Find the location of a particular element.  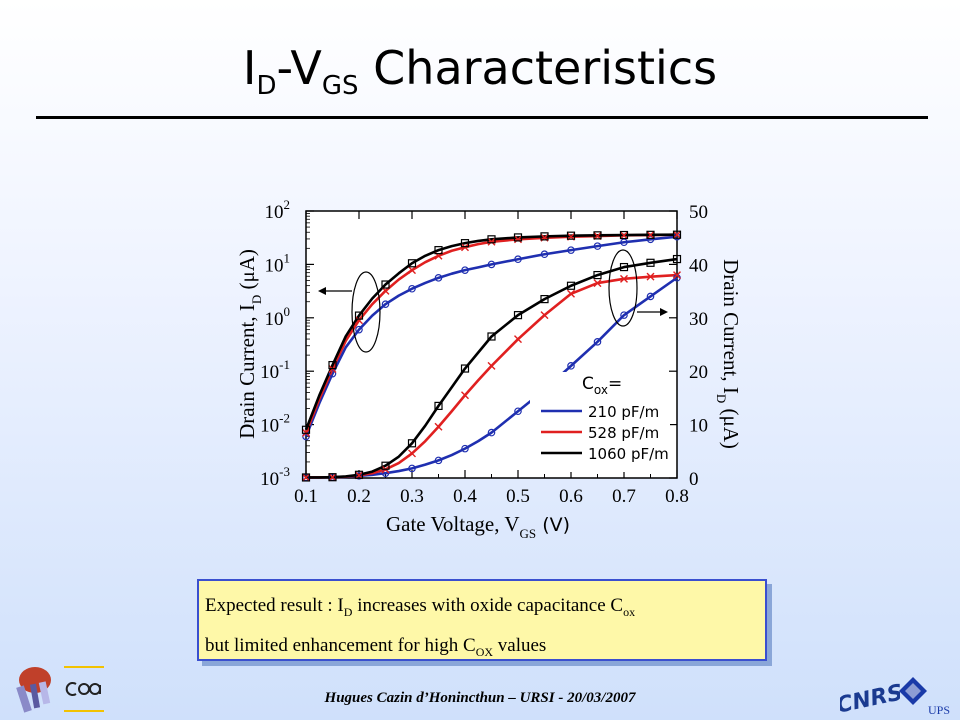

series-line-log is located at coordinates (491, 336).